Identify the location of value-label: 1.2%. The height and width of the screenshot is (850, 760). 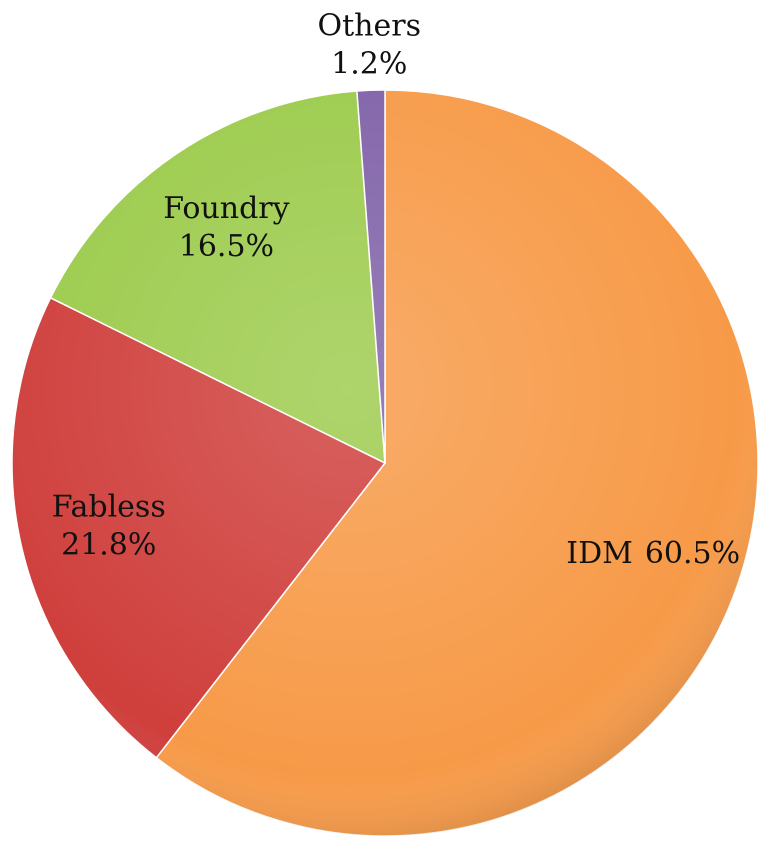
(369, 63).